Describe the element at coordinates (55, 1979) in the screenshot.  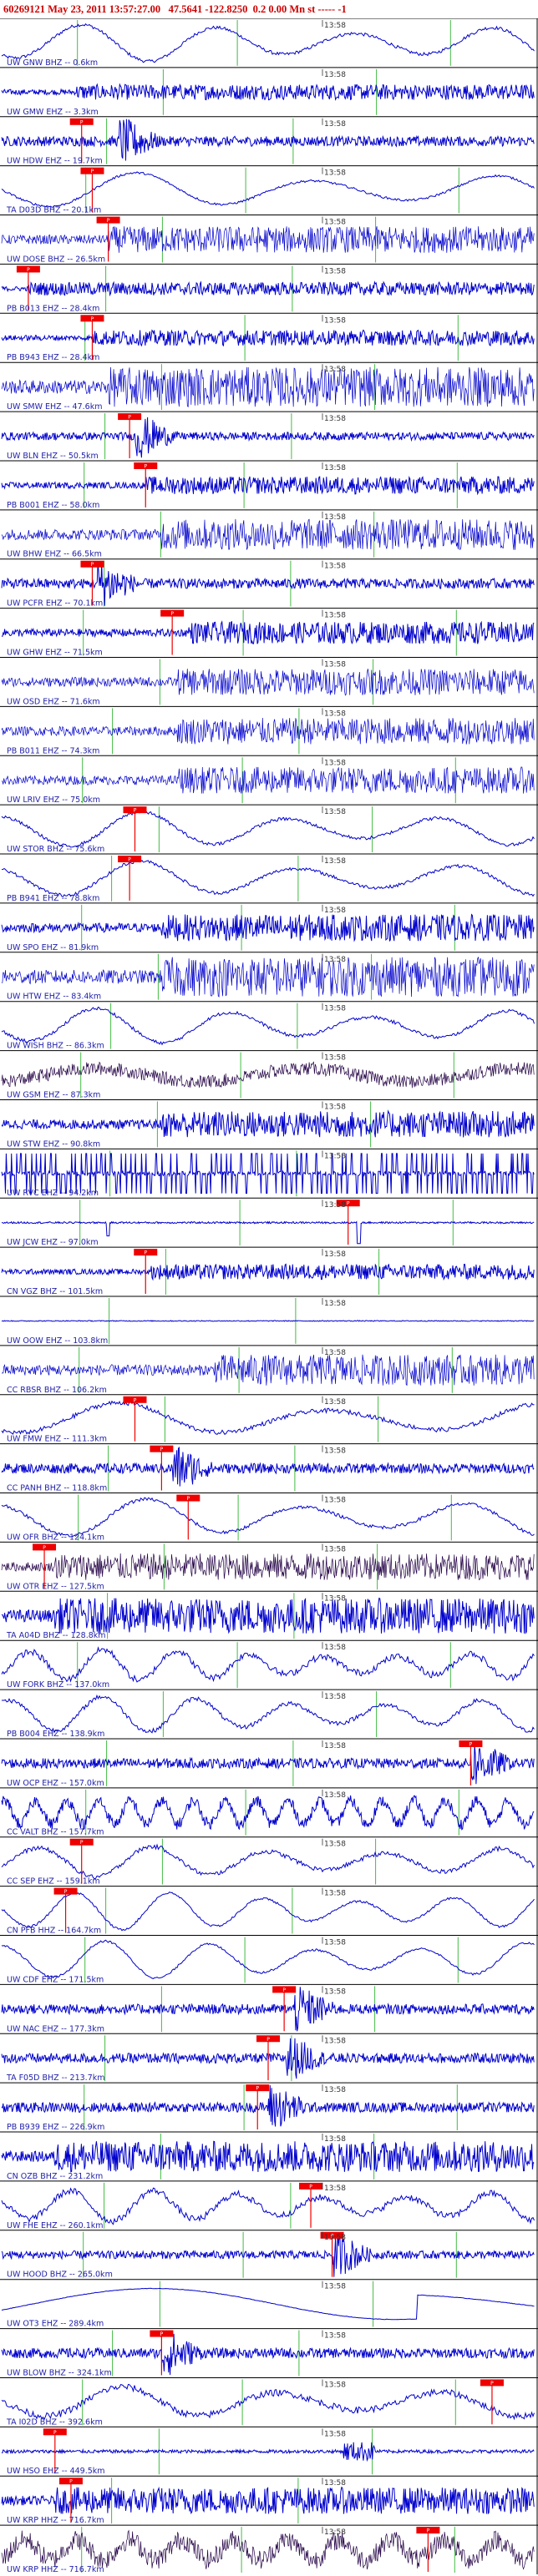
I see `station-label: UW CDF EHZ -- 171.5km` at that location.